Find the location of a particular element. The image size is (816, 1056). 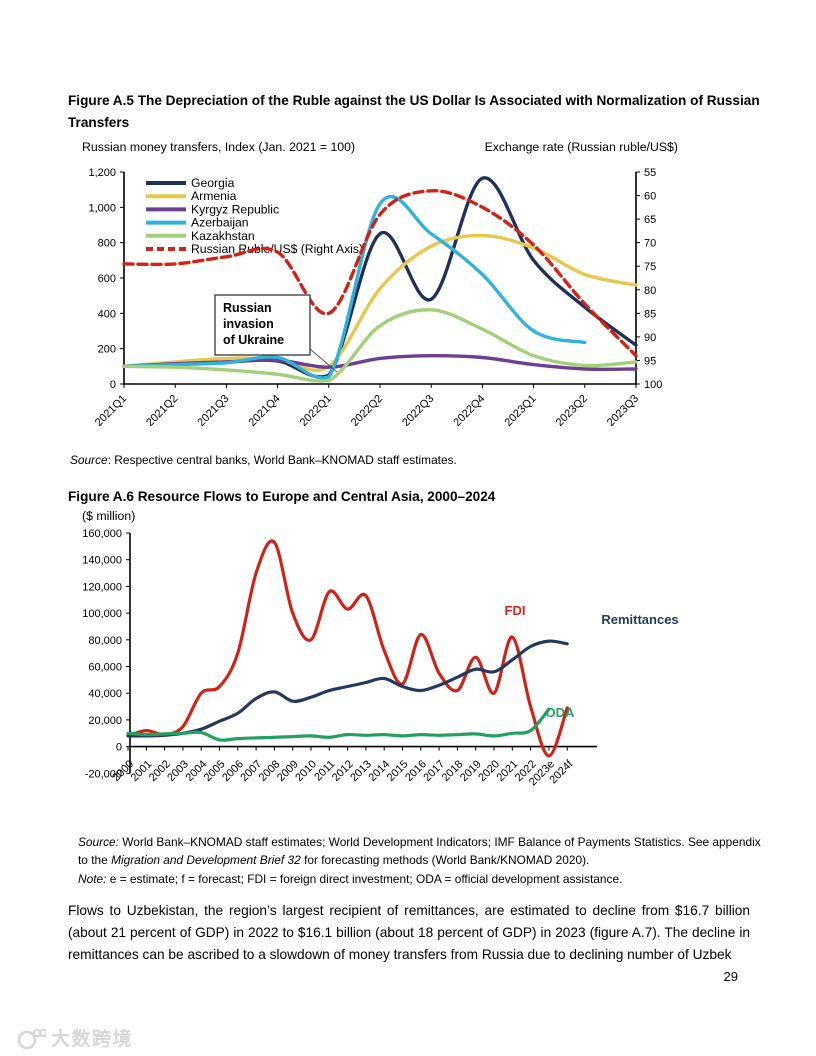

right-axis-tick-label: 70 is located at coordinates (650, 244).